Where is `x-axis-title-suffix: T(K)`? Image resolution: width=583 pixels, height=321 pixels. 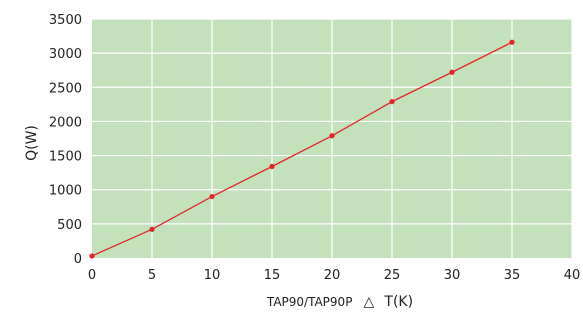 x-axis-title-suffix: T(K) is located at coordinates (398, 302).